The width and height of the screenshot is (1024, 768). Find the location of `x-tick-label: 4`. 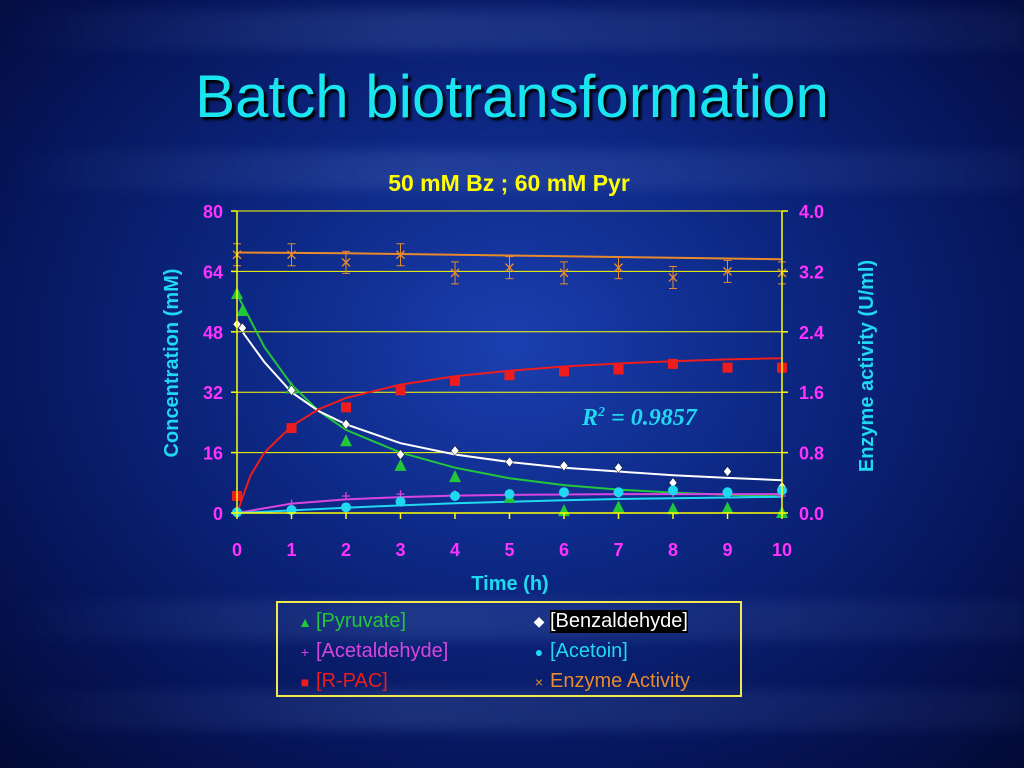

x-tick-label: 4 is located at coordinates (455, 550).